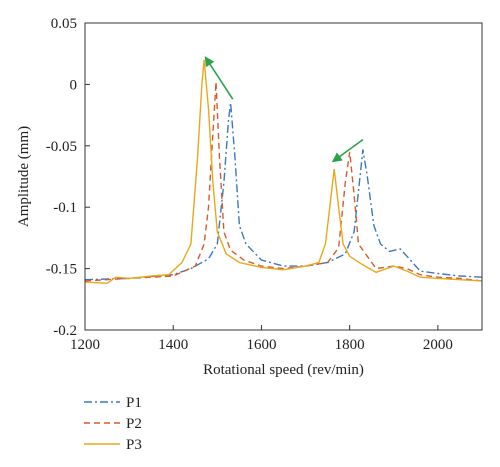 This screenshot has width=500, height=467. What do you see at coordinates (85, 345) in the screenshot?
I see `x-tick-label: 1200` at bounding box center [85, 345].